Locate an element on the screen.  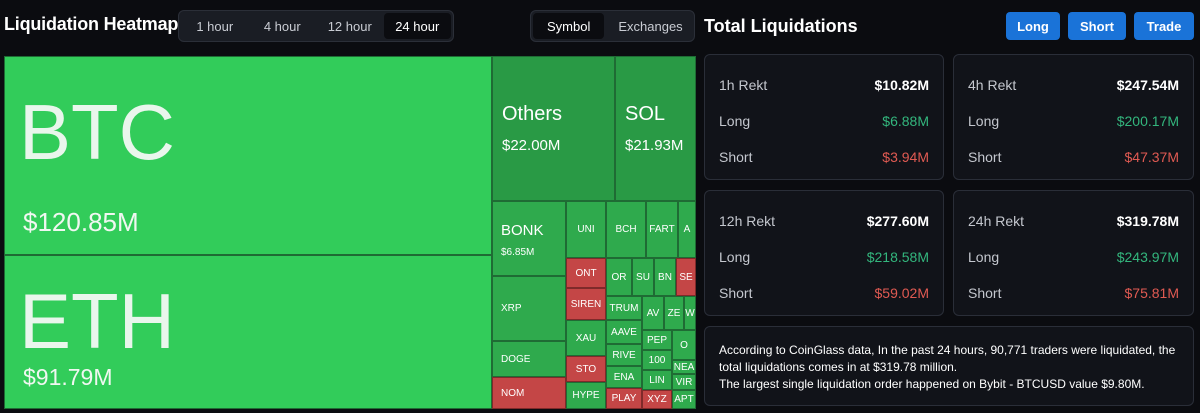
tile-value: $21.93M is located at coordinates (654, 145).